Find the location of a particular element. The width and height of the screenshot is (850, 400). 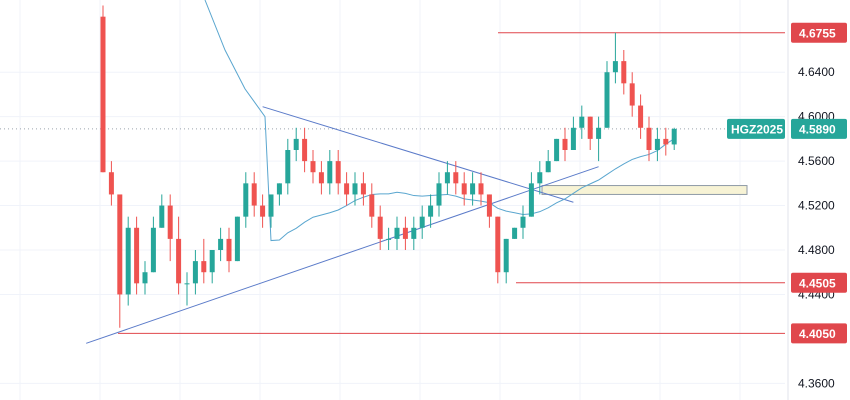

y-tick-label: 4.4800 is located at coordinates (816, 250).